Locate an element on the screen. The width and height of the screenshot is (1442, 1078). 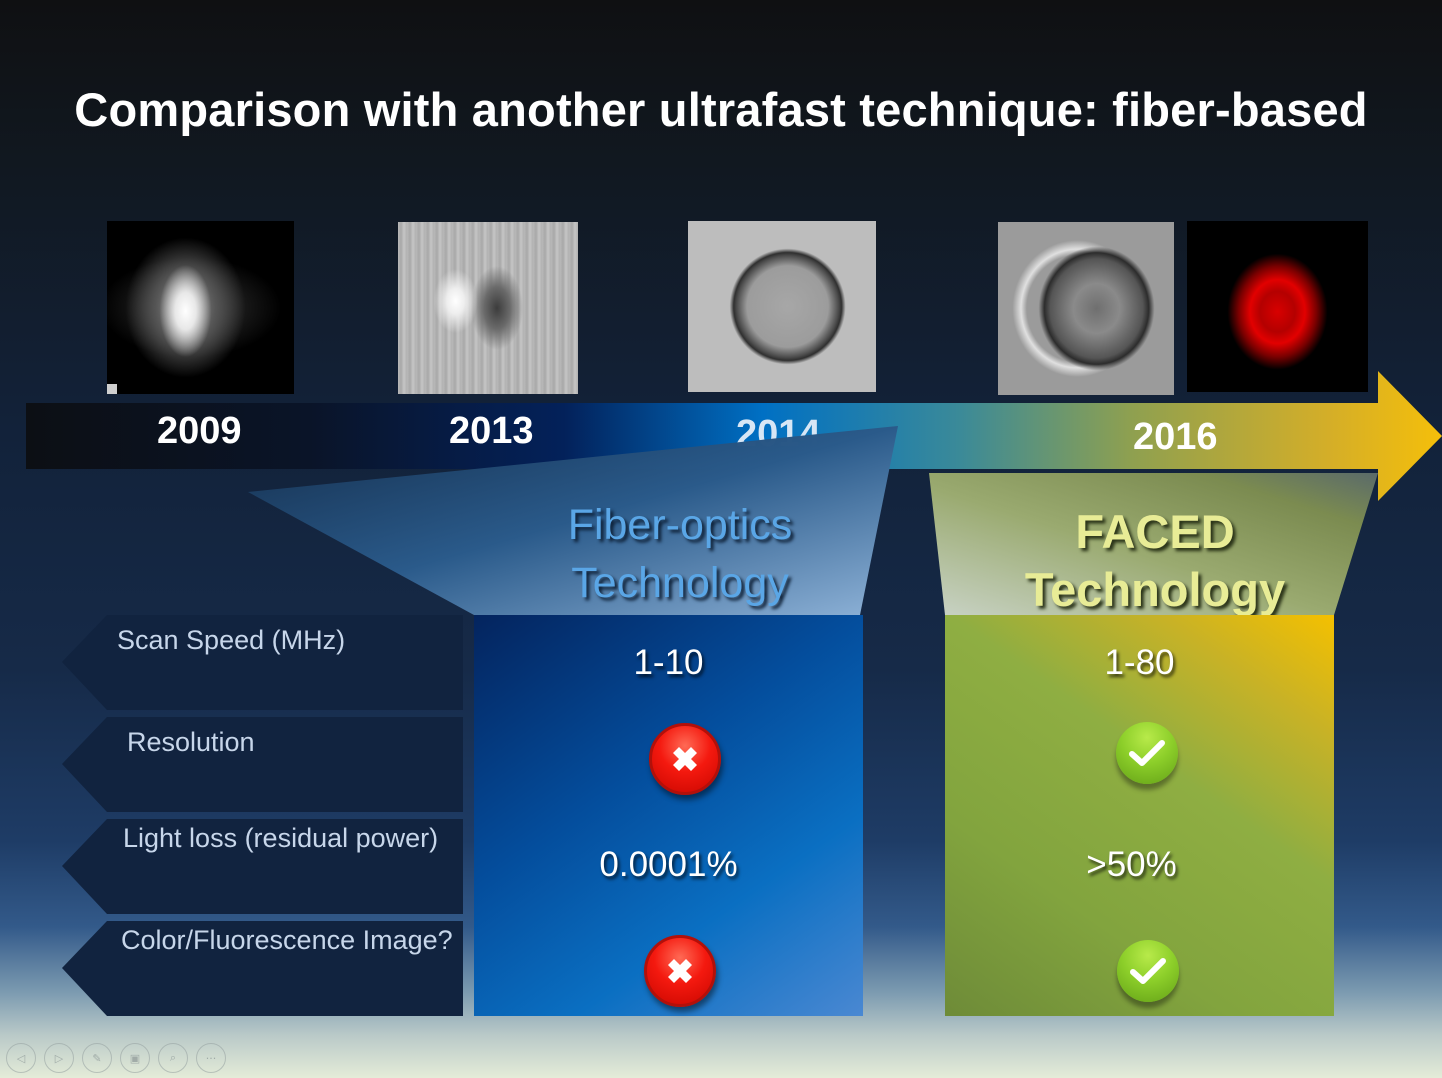
fiber-optics-column: 1-10 0.0001% is located at coordinates (668, 815).